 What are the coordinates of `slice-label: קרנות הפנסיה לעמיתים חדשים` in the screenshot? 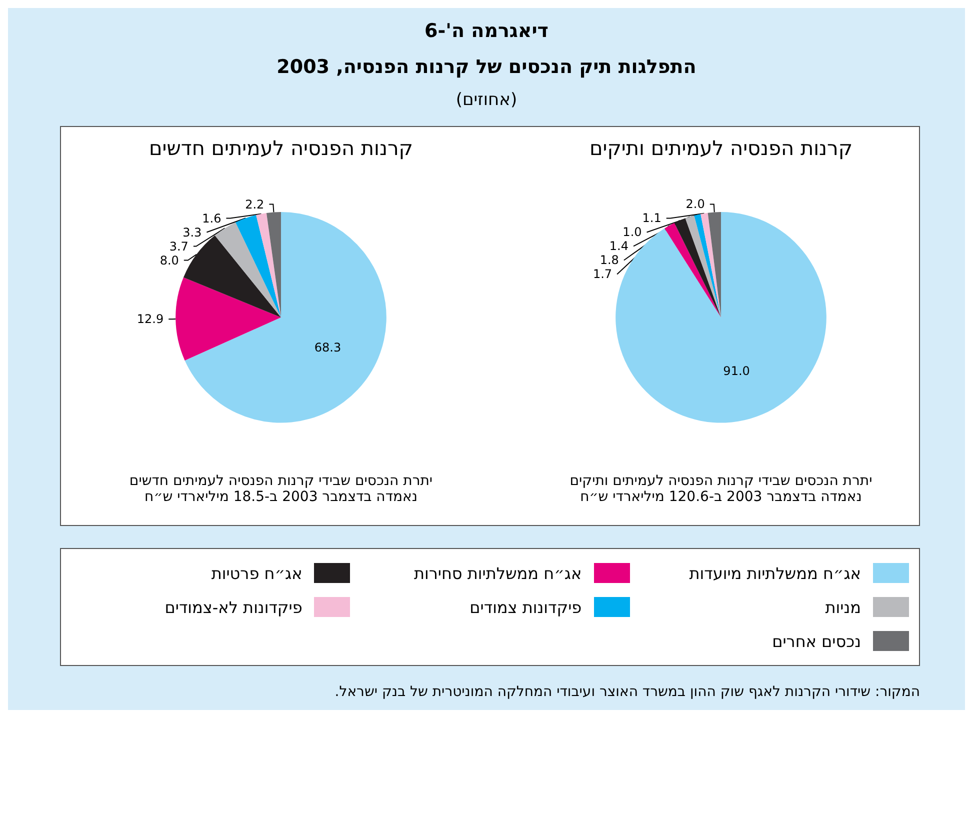 It's located at (281, 148).